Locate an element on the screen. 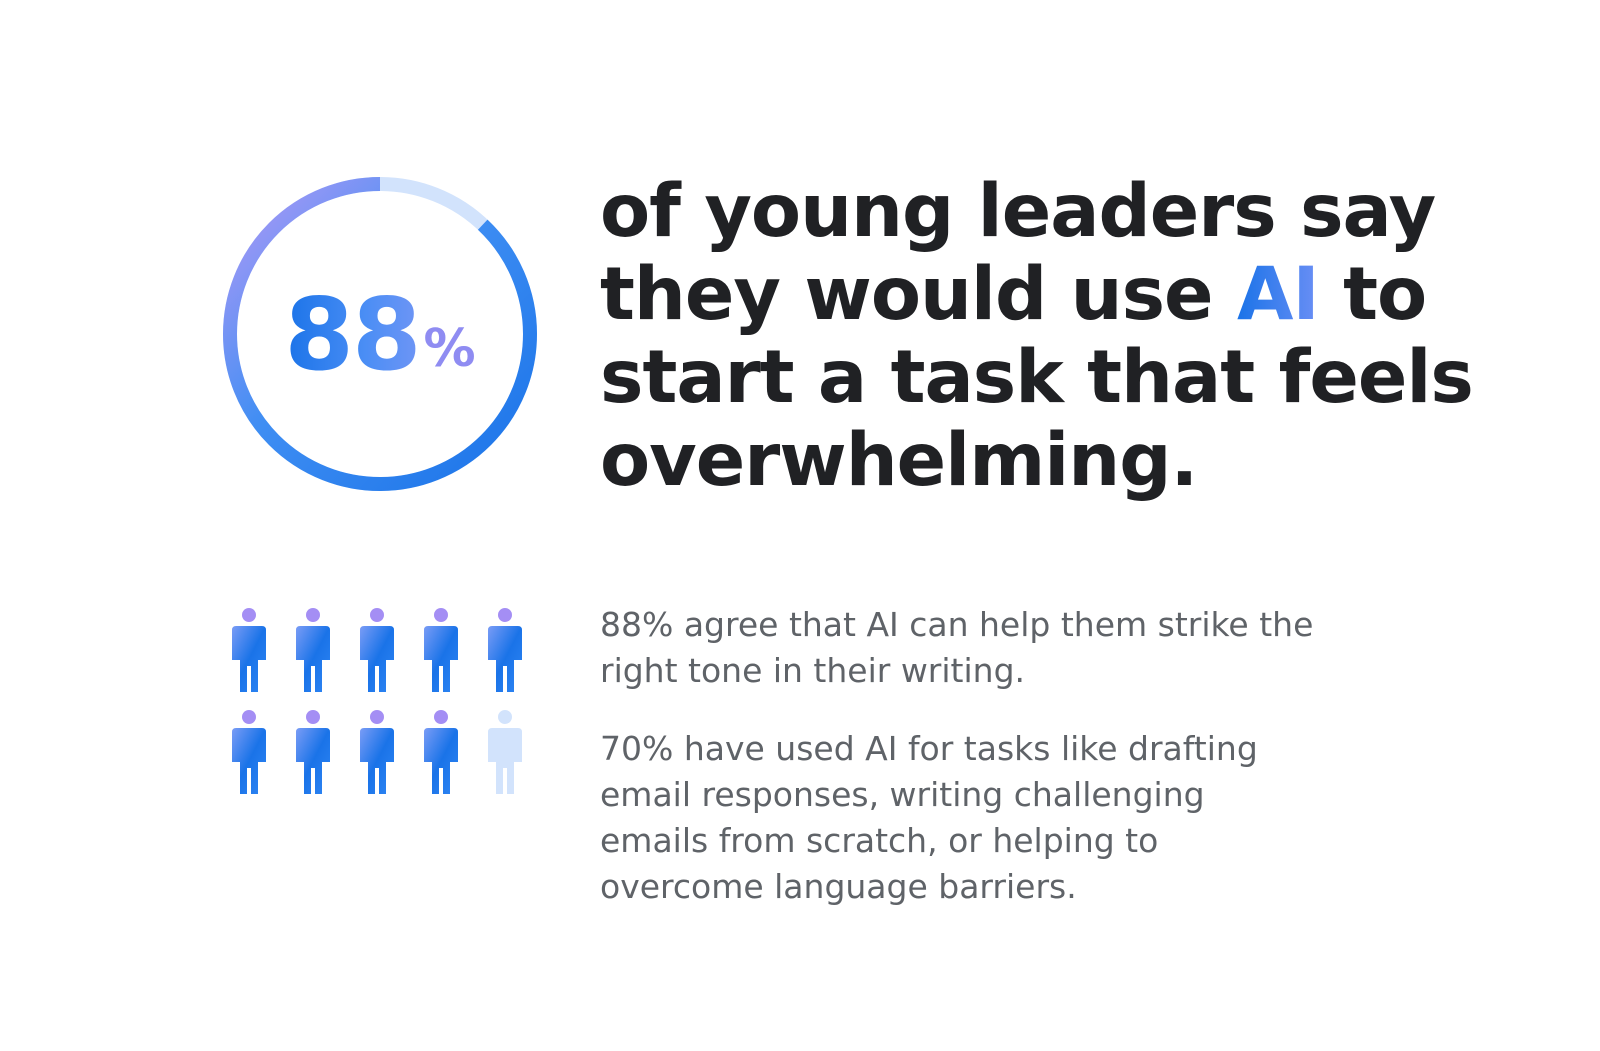 The image size is (1600, 1051). progress-ring-arc is located at coordinates (380, 334).